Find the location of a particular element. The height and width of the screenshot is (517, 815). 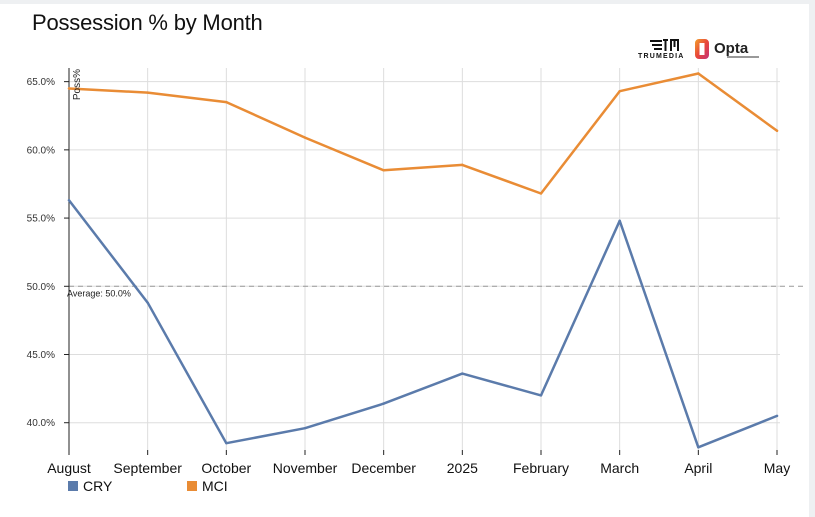

legend-item-cry: CRY is located at coordinates (90, 486).